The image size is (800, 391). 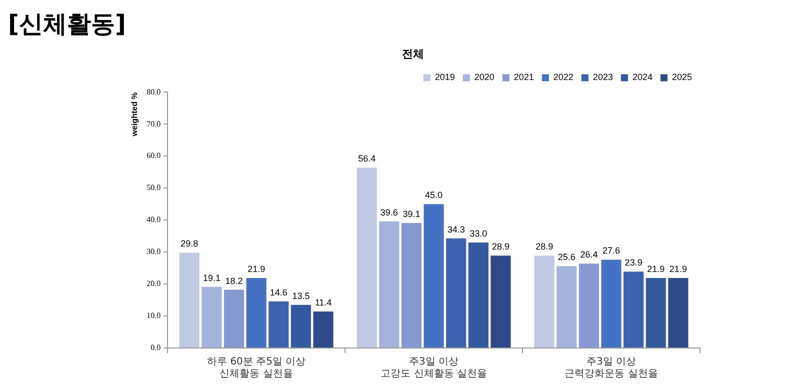 What do you see at coordinates (153, 315) in the screenshot?
I see `y-tick-label: 10.0` at bounding box center [153, 315].